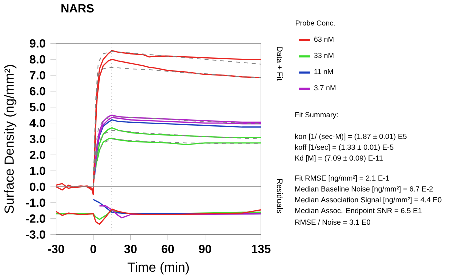  Describe the element at coordinates (38, 171) in the screenshot. I see `y-tick-label: 1.0` at that location.